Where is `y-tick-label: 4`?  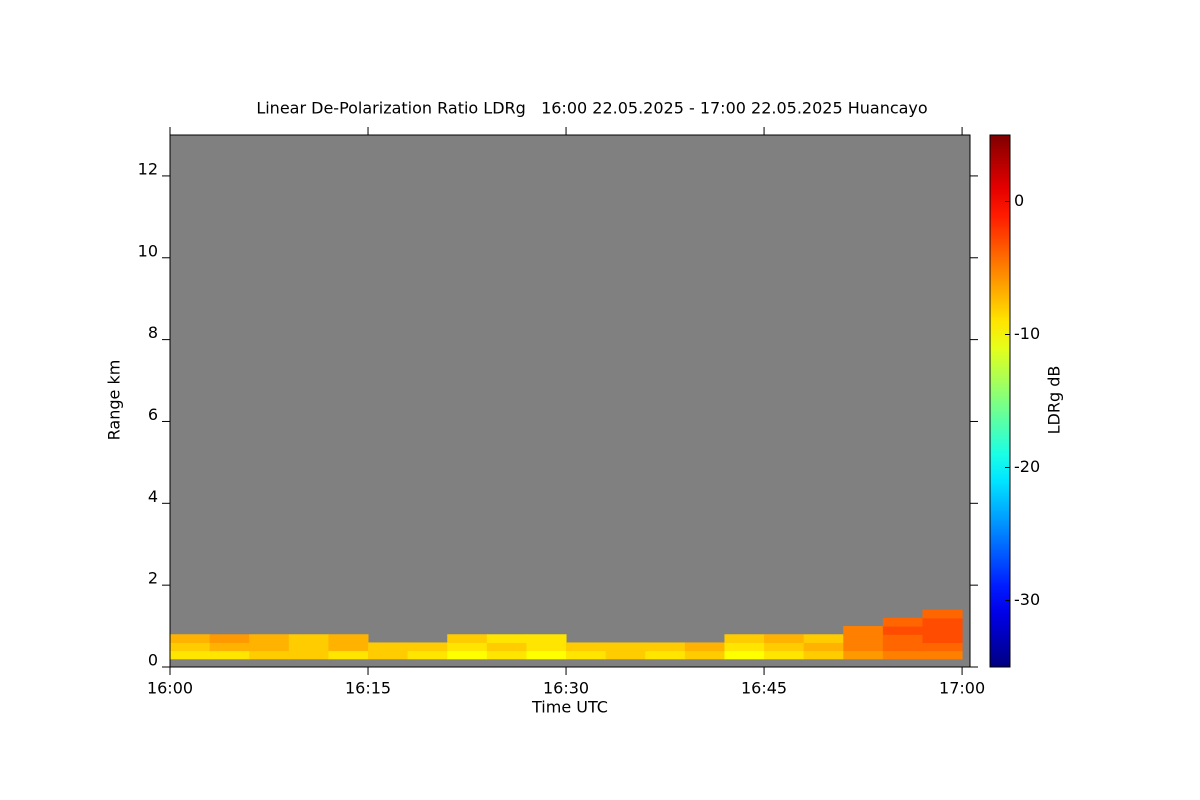 y-tick-label: 4 is located at coordinates (153, 496).